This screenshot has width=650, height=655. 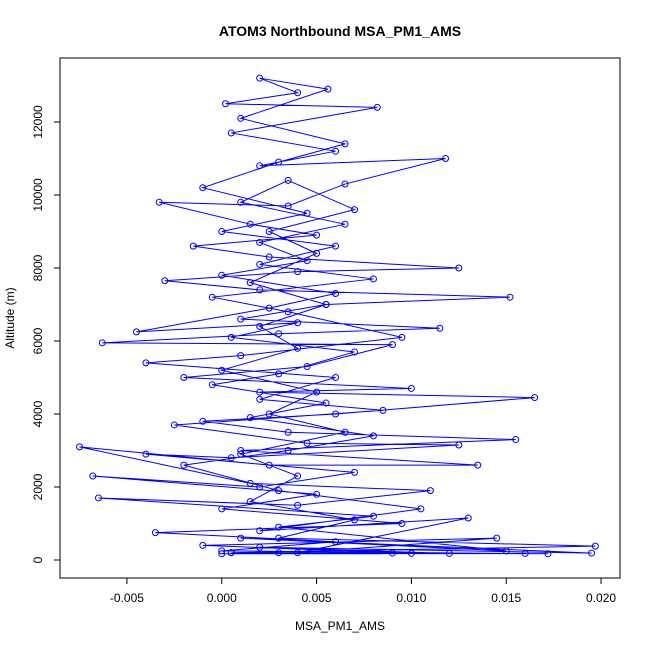 I want to click on x-tick-label: 0.015, so click(x=506, y=598).